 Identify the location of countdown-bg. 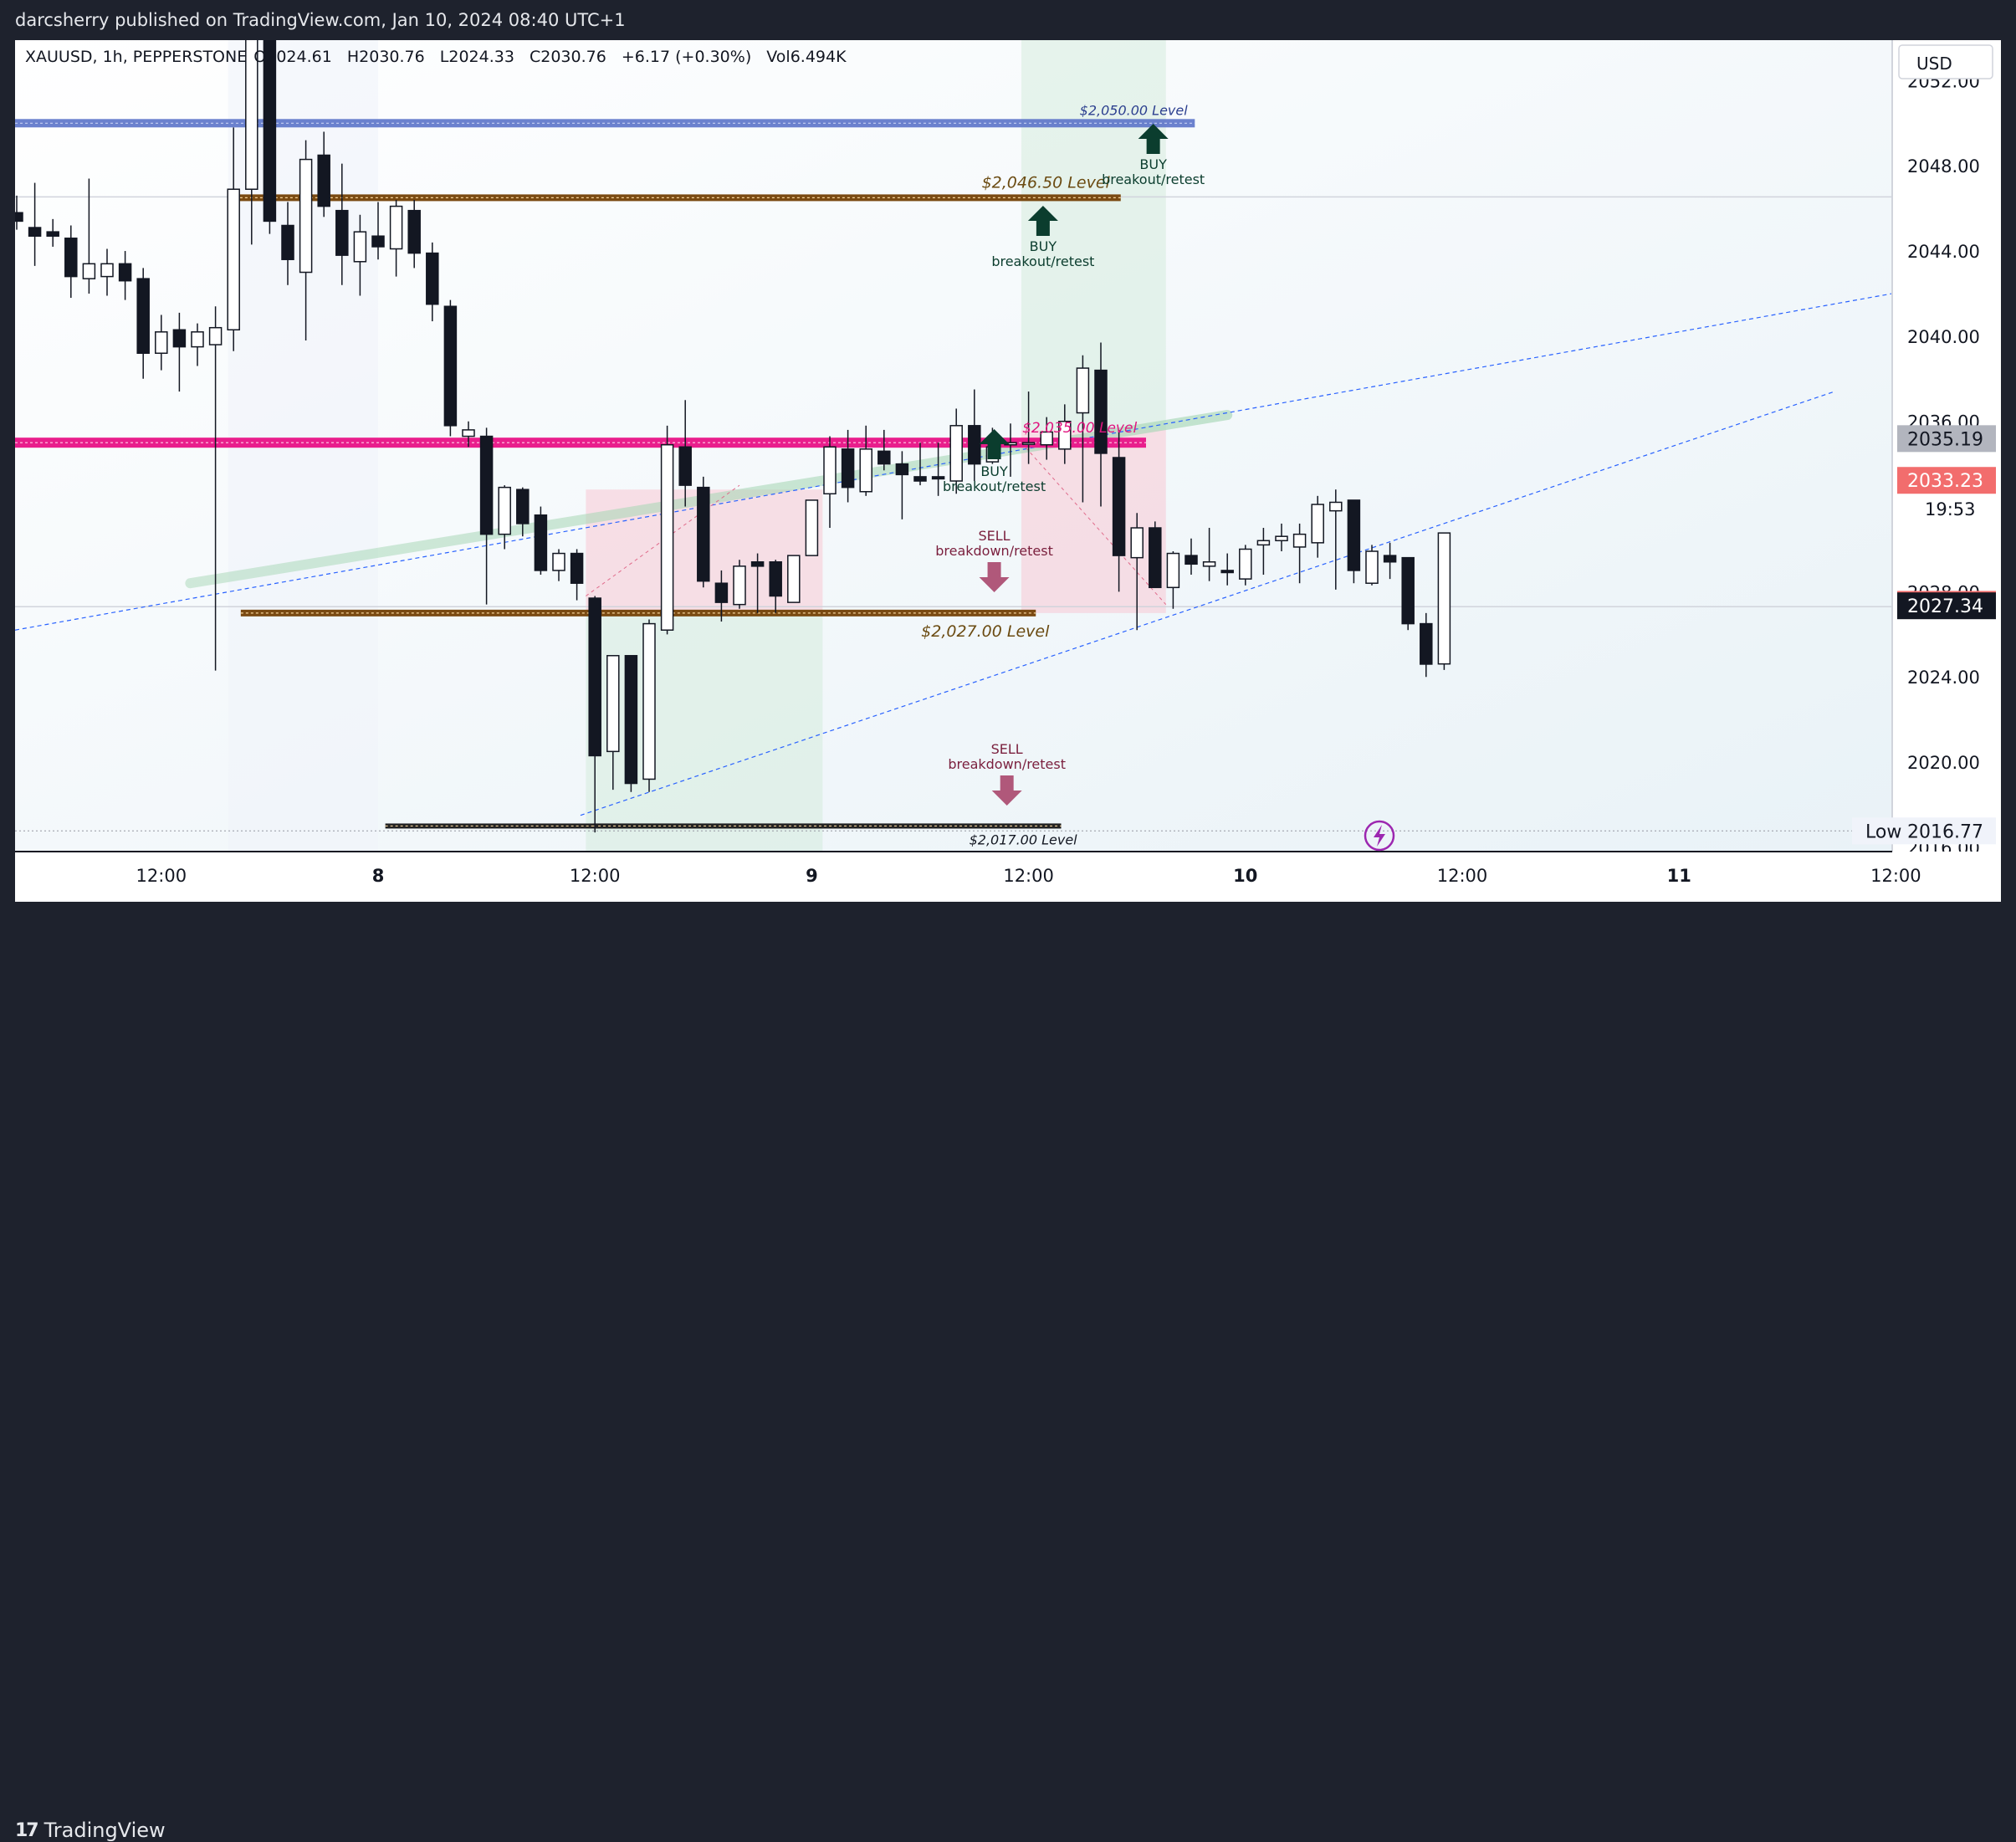
(1946, 509).